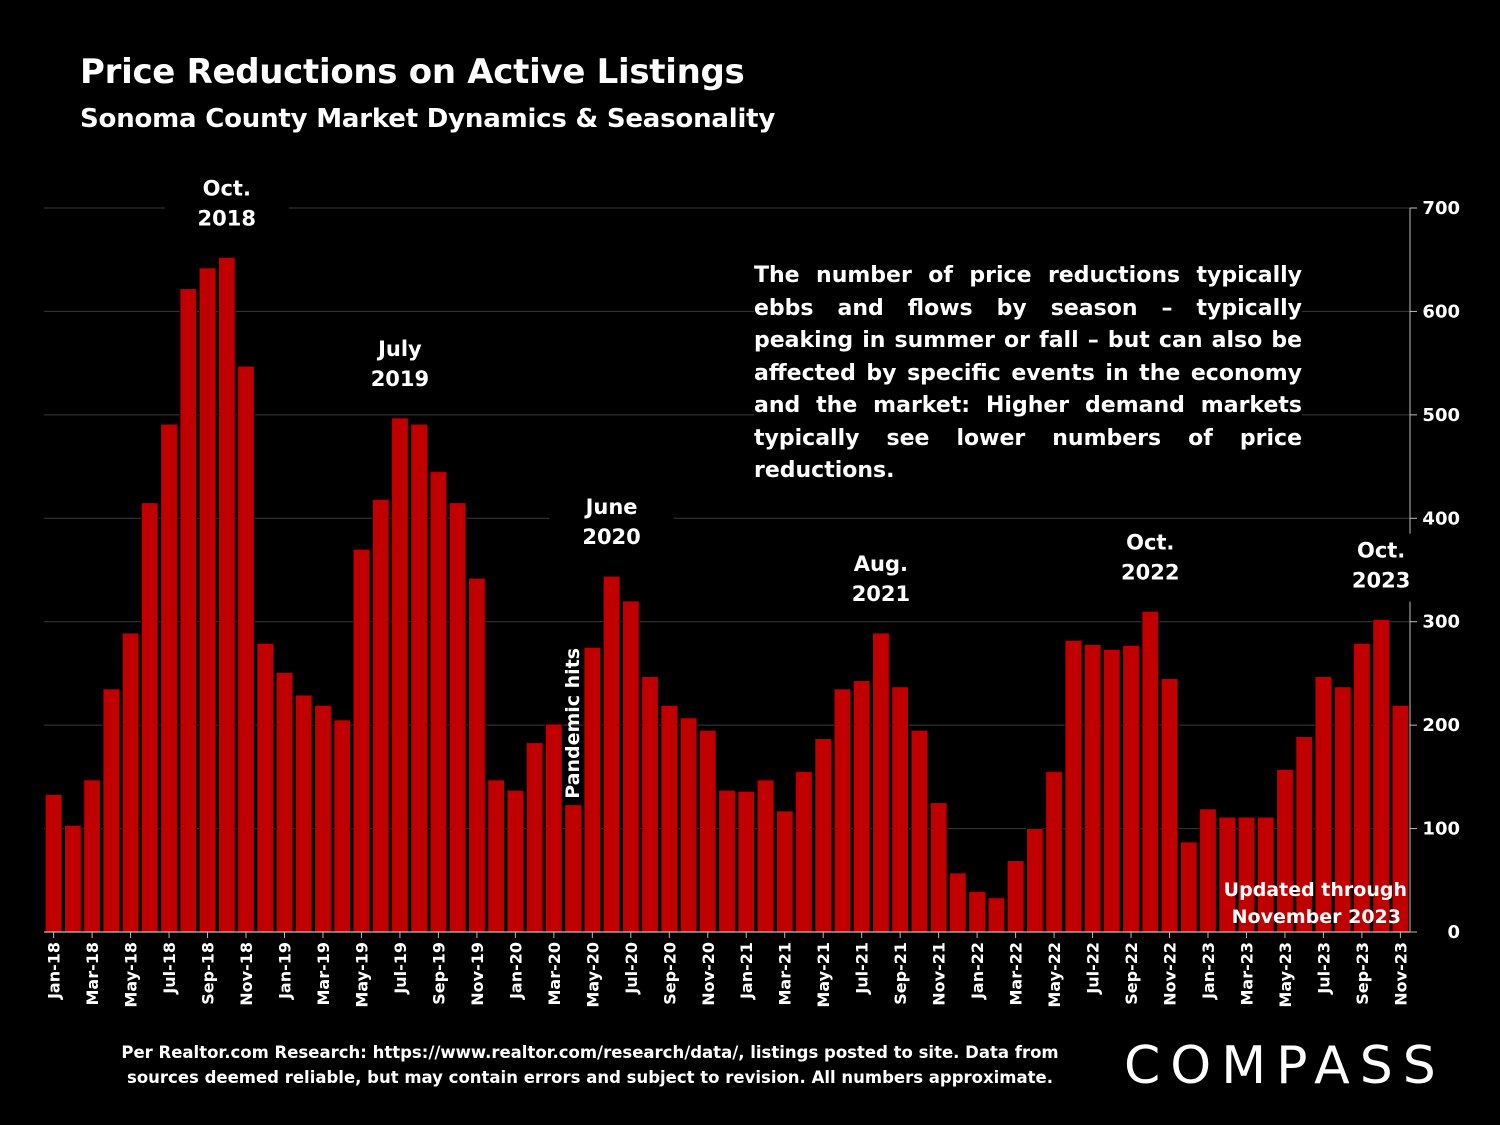 The image size is (1500, 1125). What do you see at coordinates (1170, 974) in the screenshot?
I see `x-tick-label: Nov-22` at bounding box center [1170, 974].